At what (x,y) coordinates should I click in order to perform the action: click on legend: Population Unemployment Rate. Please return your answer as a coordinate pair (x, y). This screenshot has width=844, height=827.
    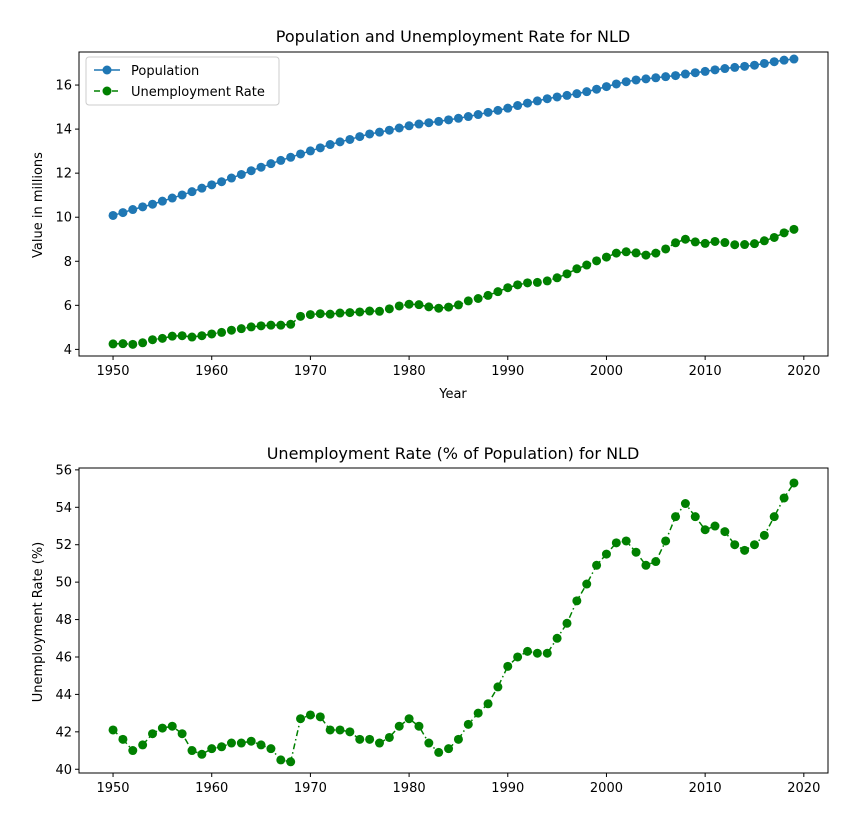
    Looking at the image, I should click on (182, 81).